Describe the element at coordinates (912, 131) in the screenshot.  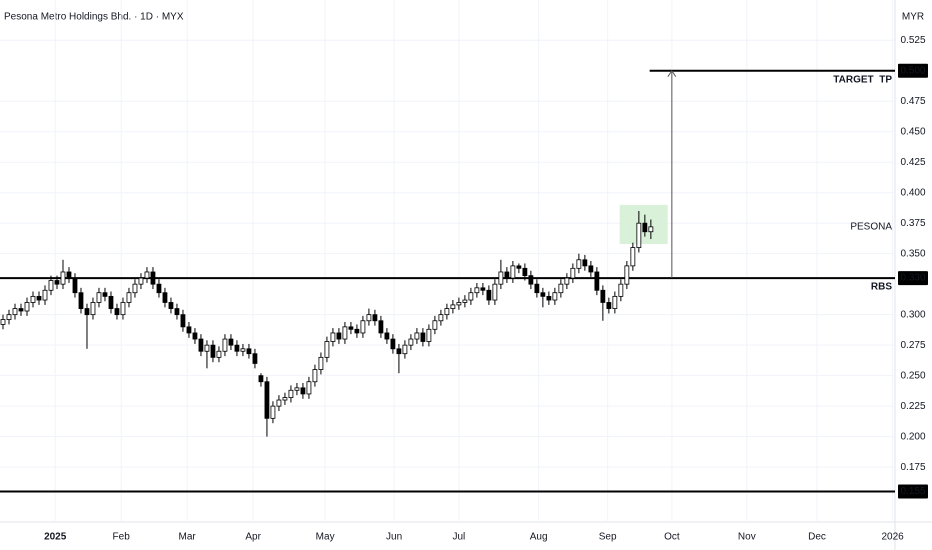
I see `y-tick-label: 0.450` at that location.